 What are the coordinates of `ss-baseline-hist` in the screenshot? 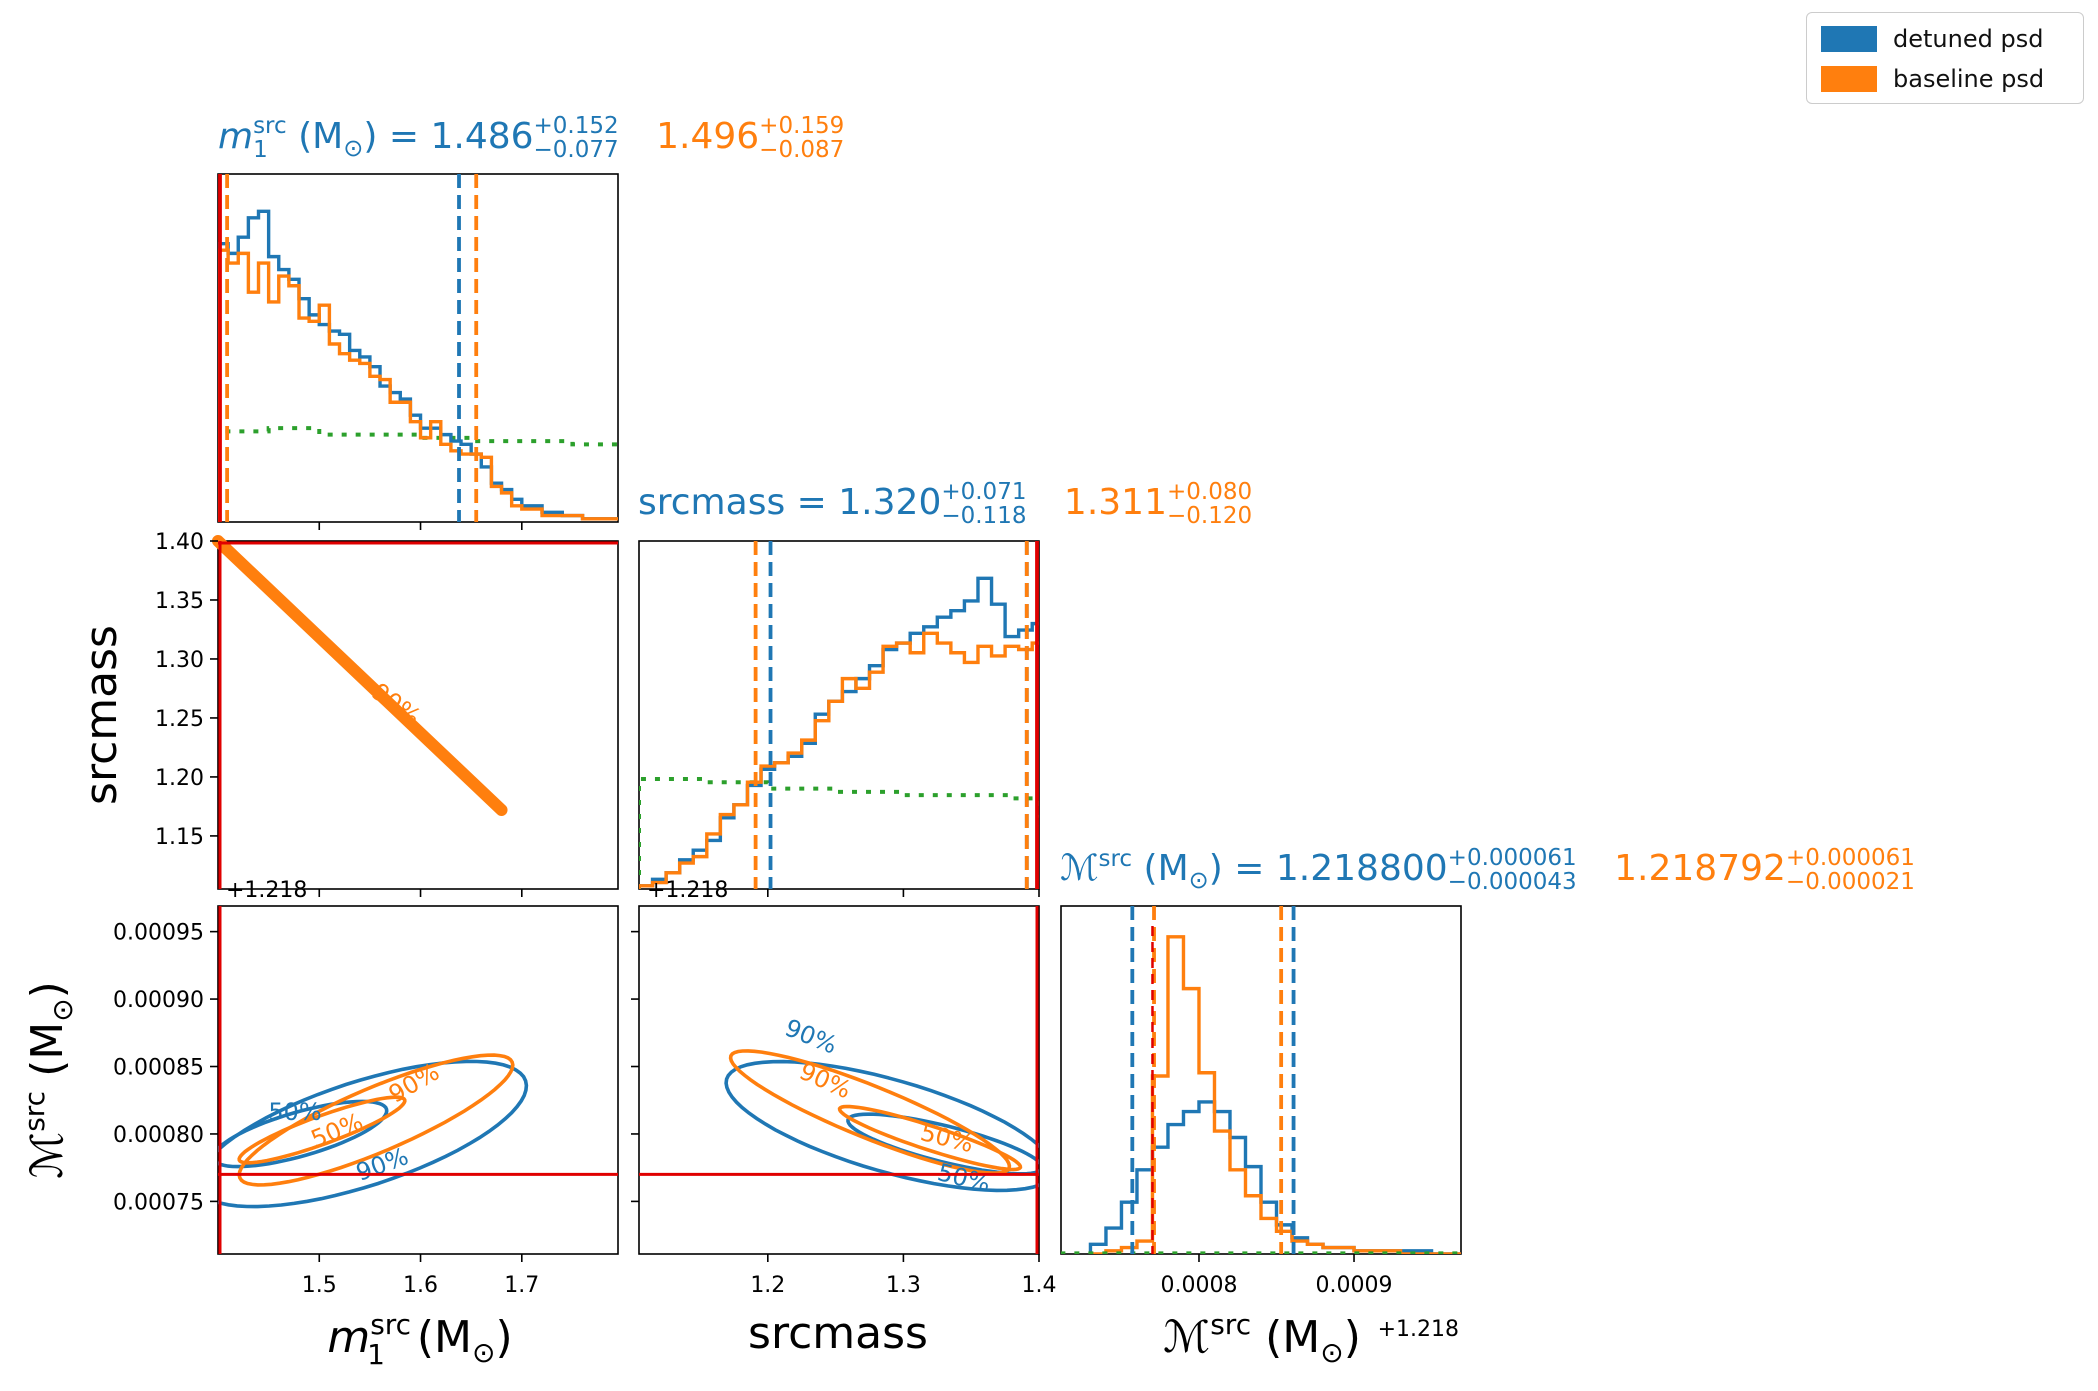 It's located at (839, 760).